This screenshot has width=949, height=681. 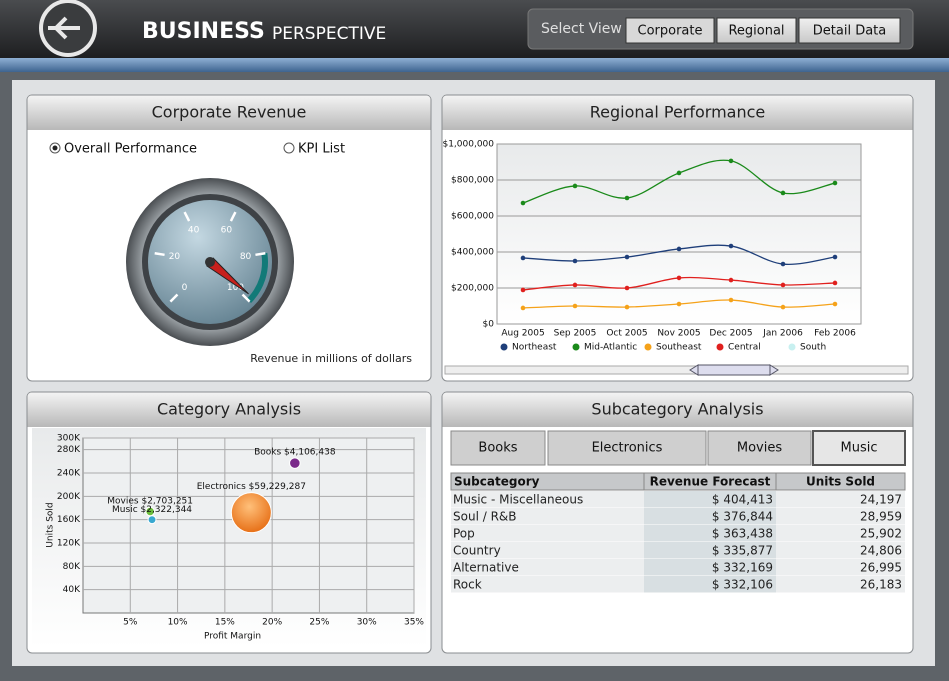 I want to click on panel-title: Subcategory Analysis, so click(x=677, y=409).